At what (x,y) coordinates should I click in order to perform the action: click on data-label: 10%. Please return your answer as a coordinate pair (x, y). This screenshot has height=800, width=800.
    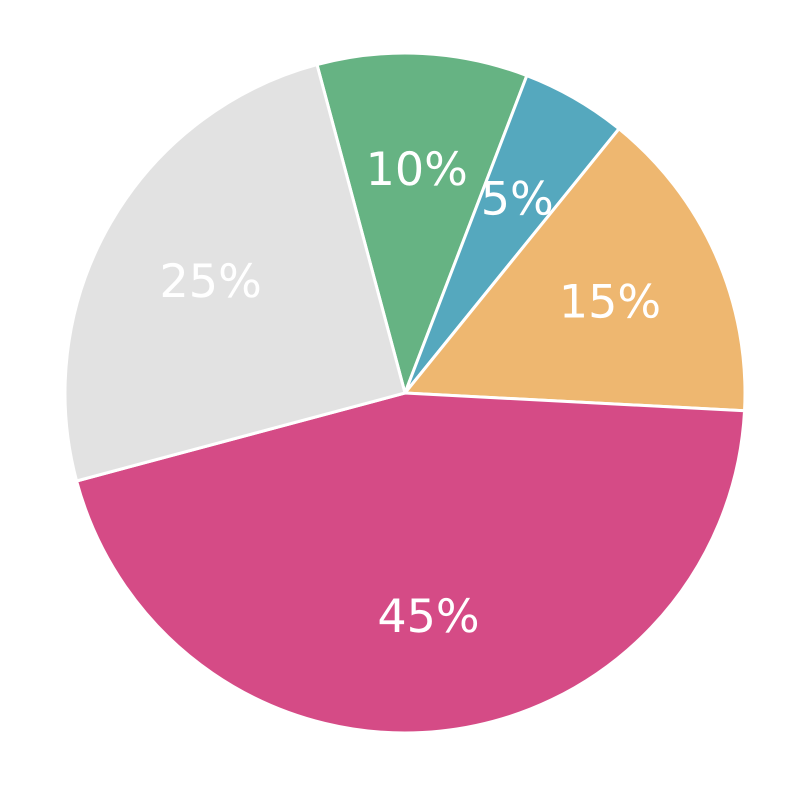
    Looking at the image, I should click on (417, 169).